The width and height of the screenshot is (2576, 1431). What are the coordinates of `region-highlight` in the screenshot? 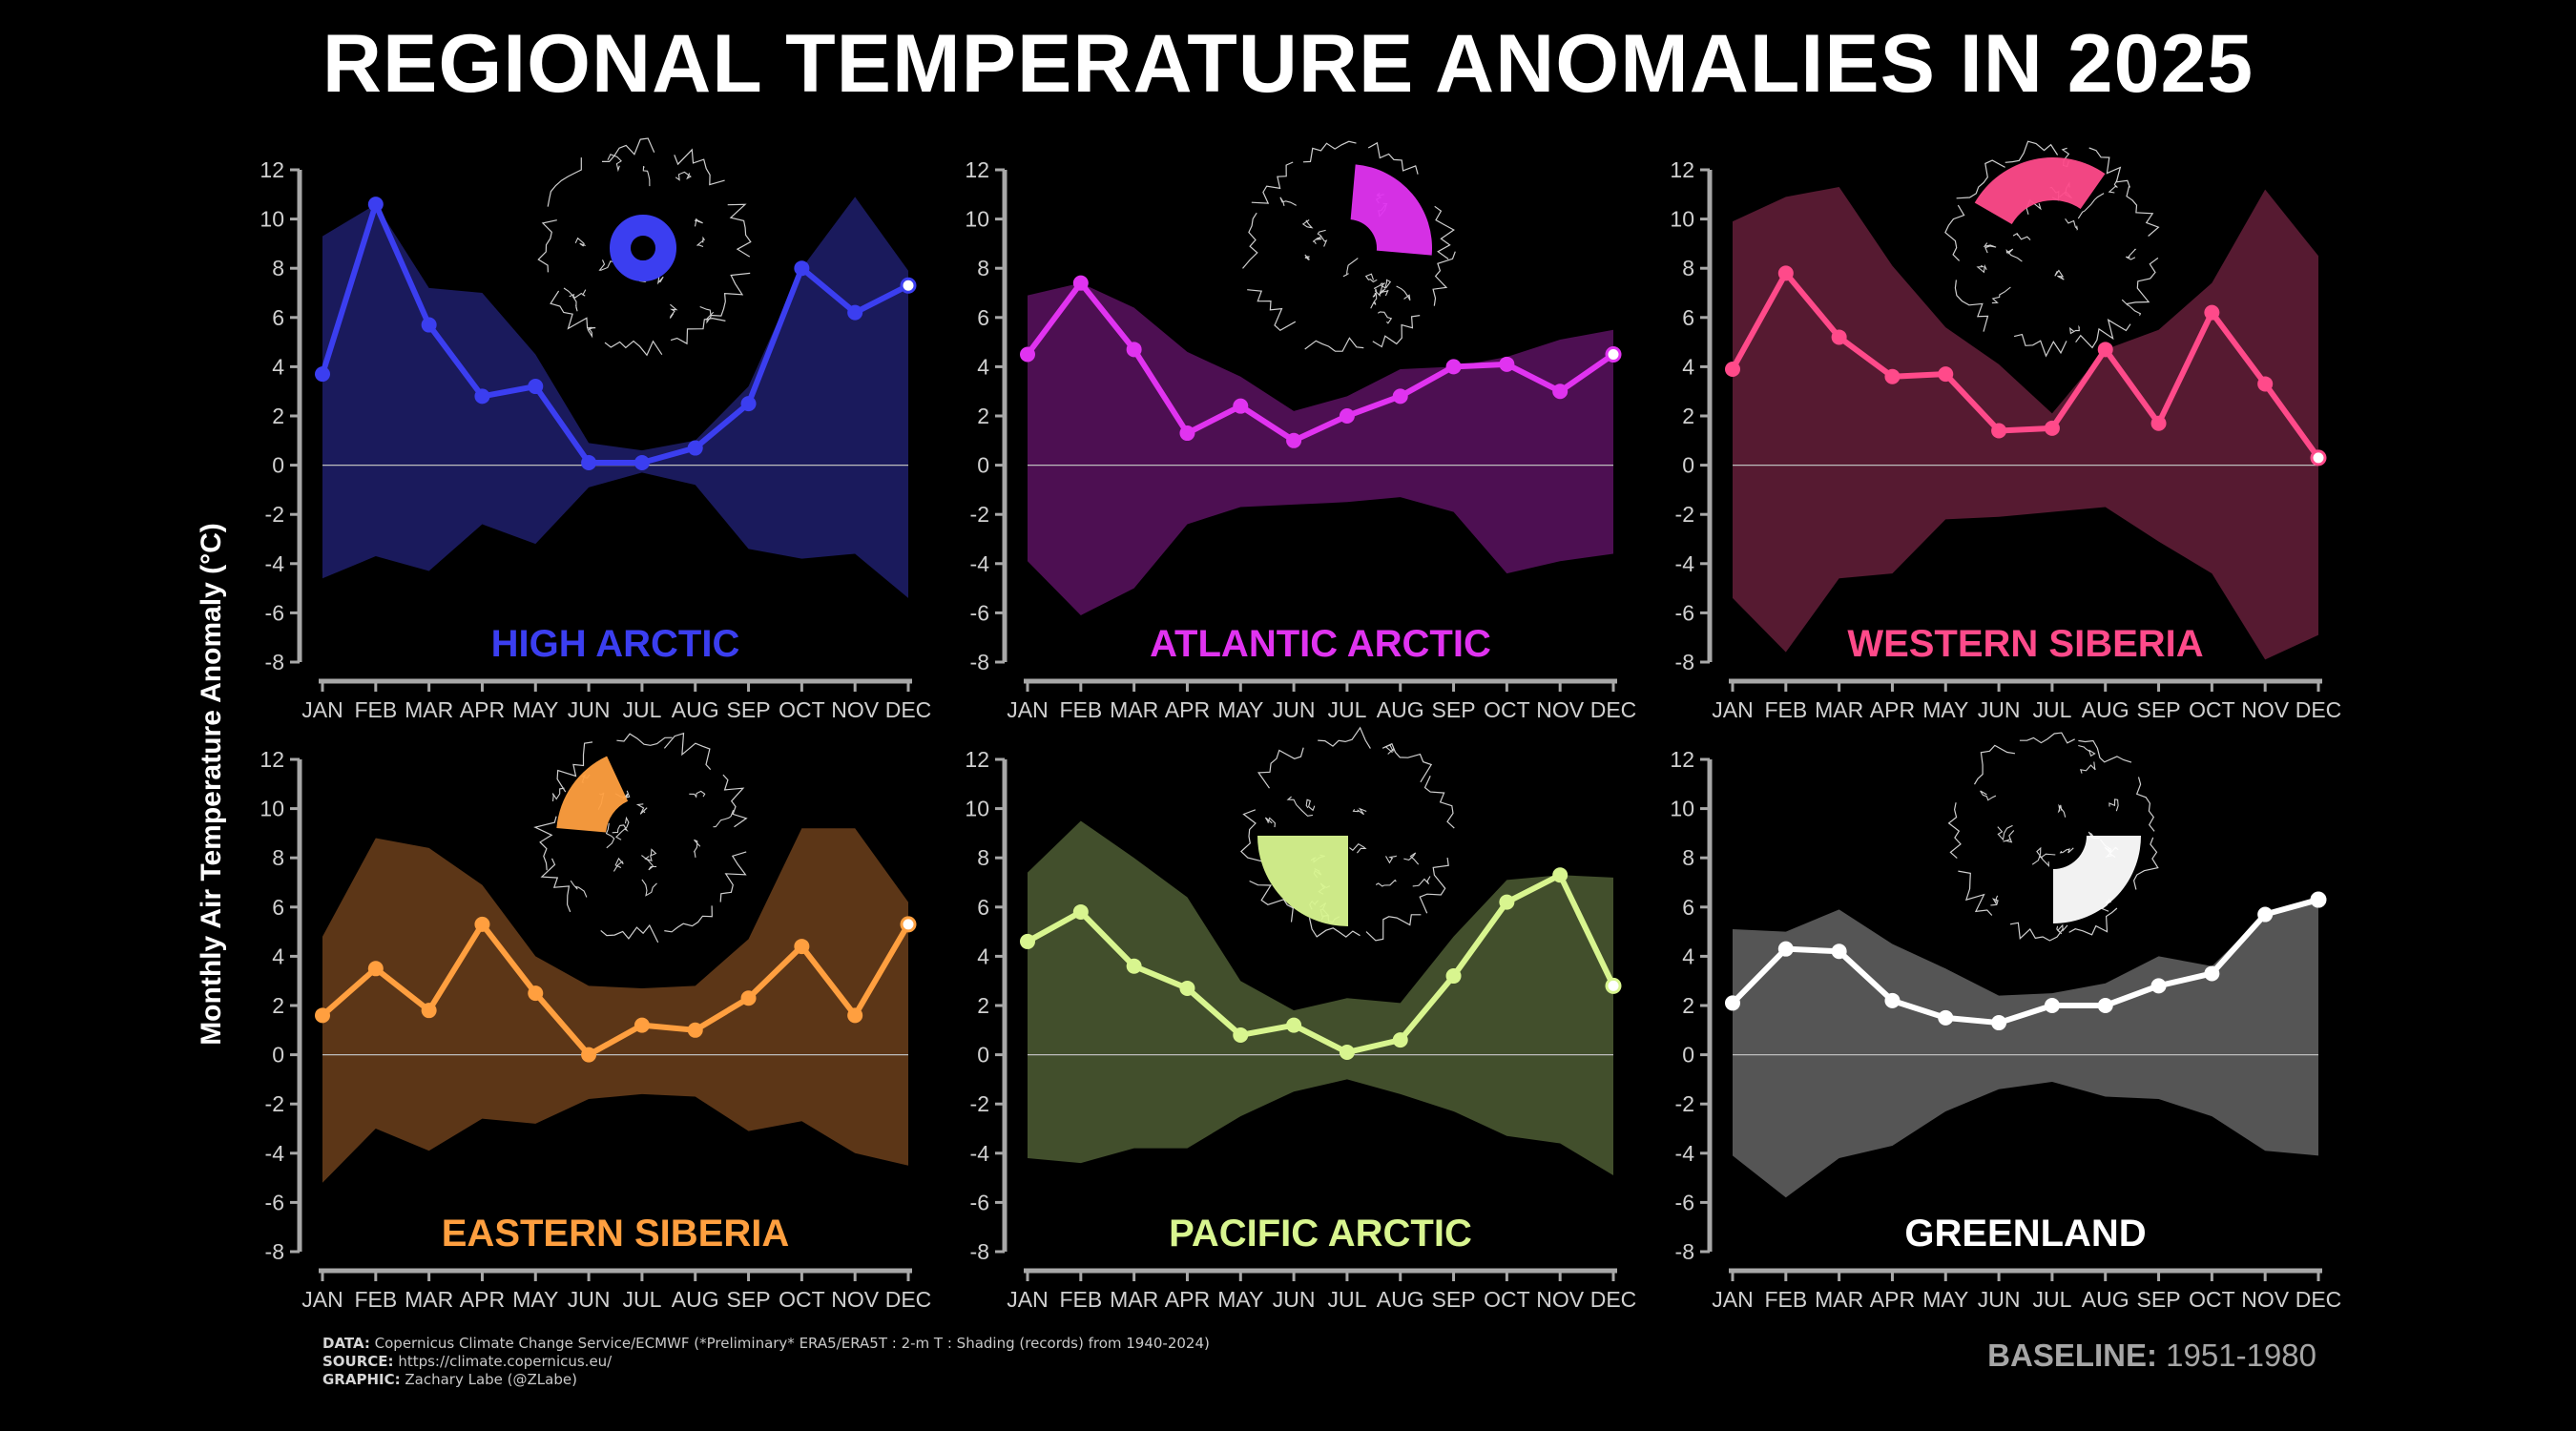 It's located at (592, 795).